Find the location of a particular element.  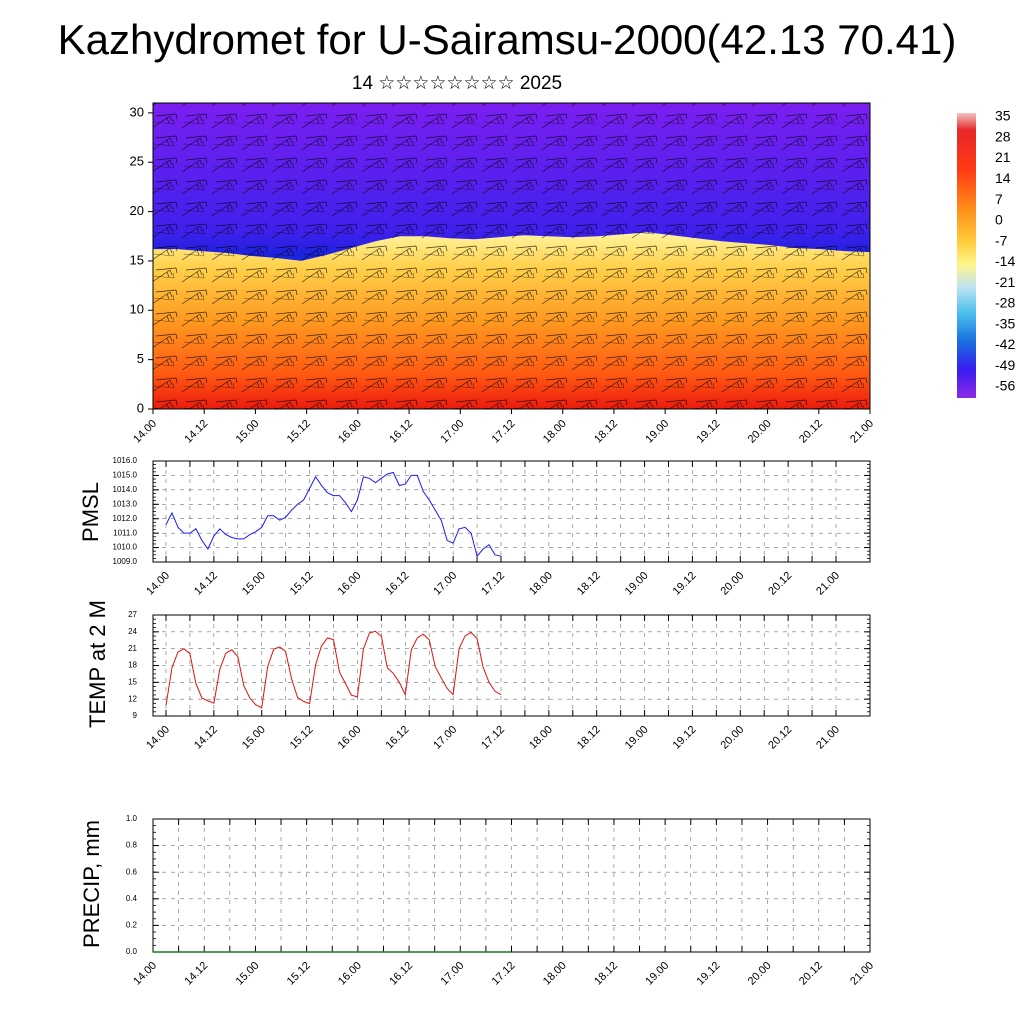

precip-xtick-label: 20.00 is located at coordinates (760, 974).